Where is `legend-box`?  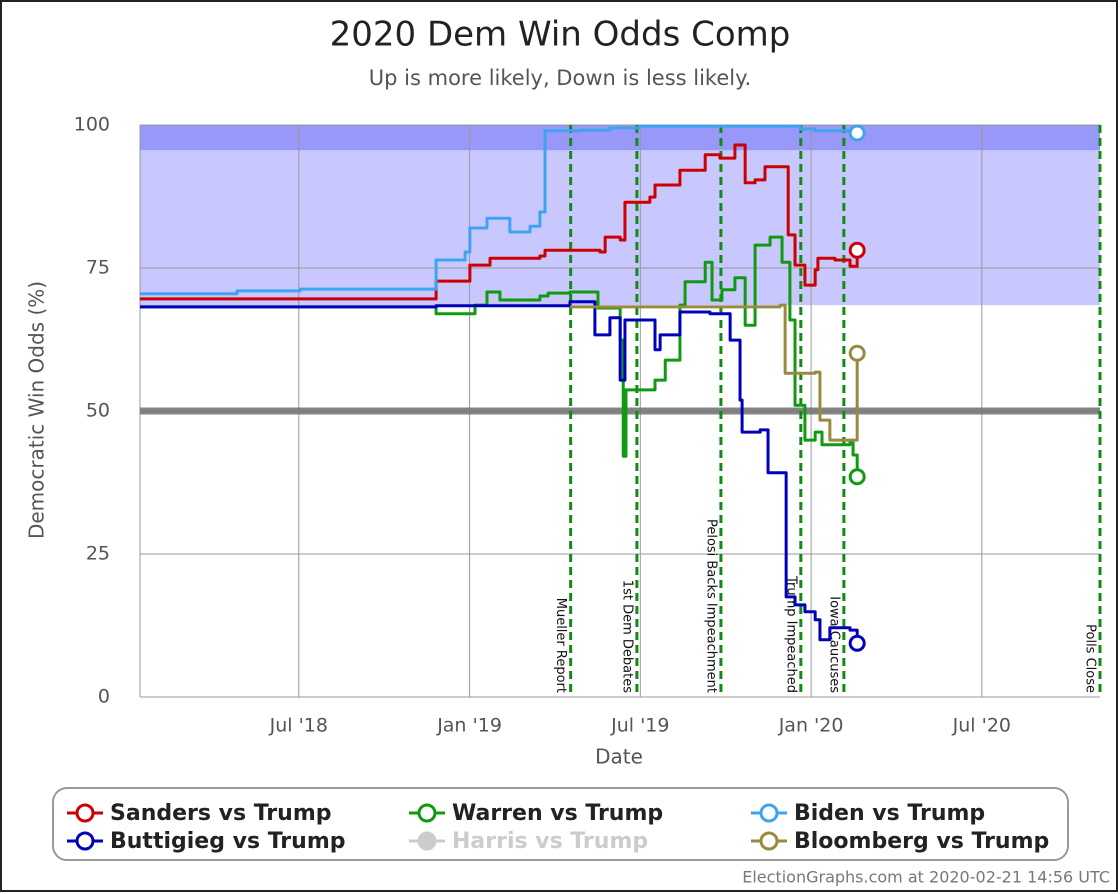
legend-box is located at coordinates (560, 824).